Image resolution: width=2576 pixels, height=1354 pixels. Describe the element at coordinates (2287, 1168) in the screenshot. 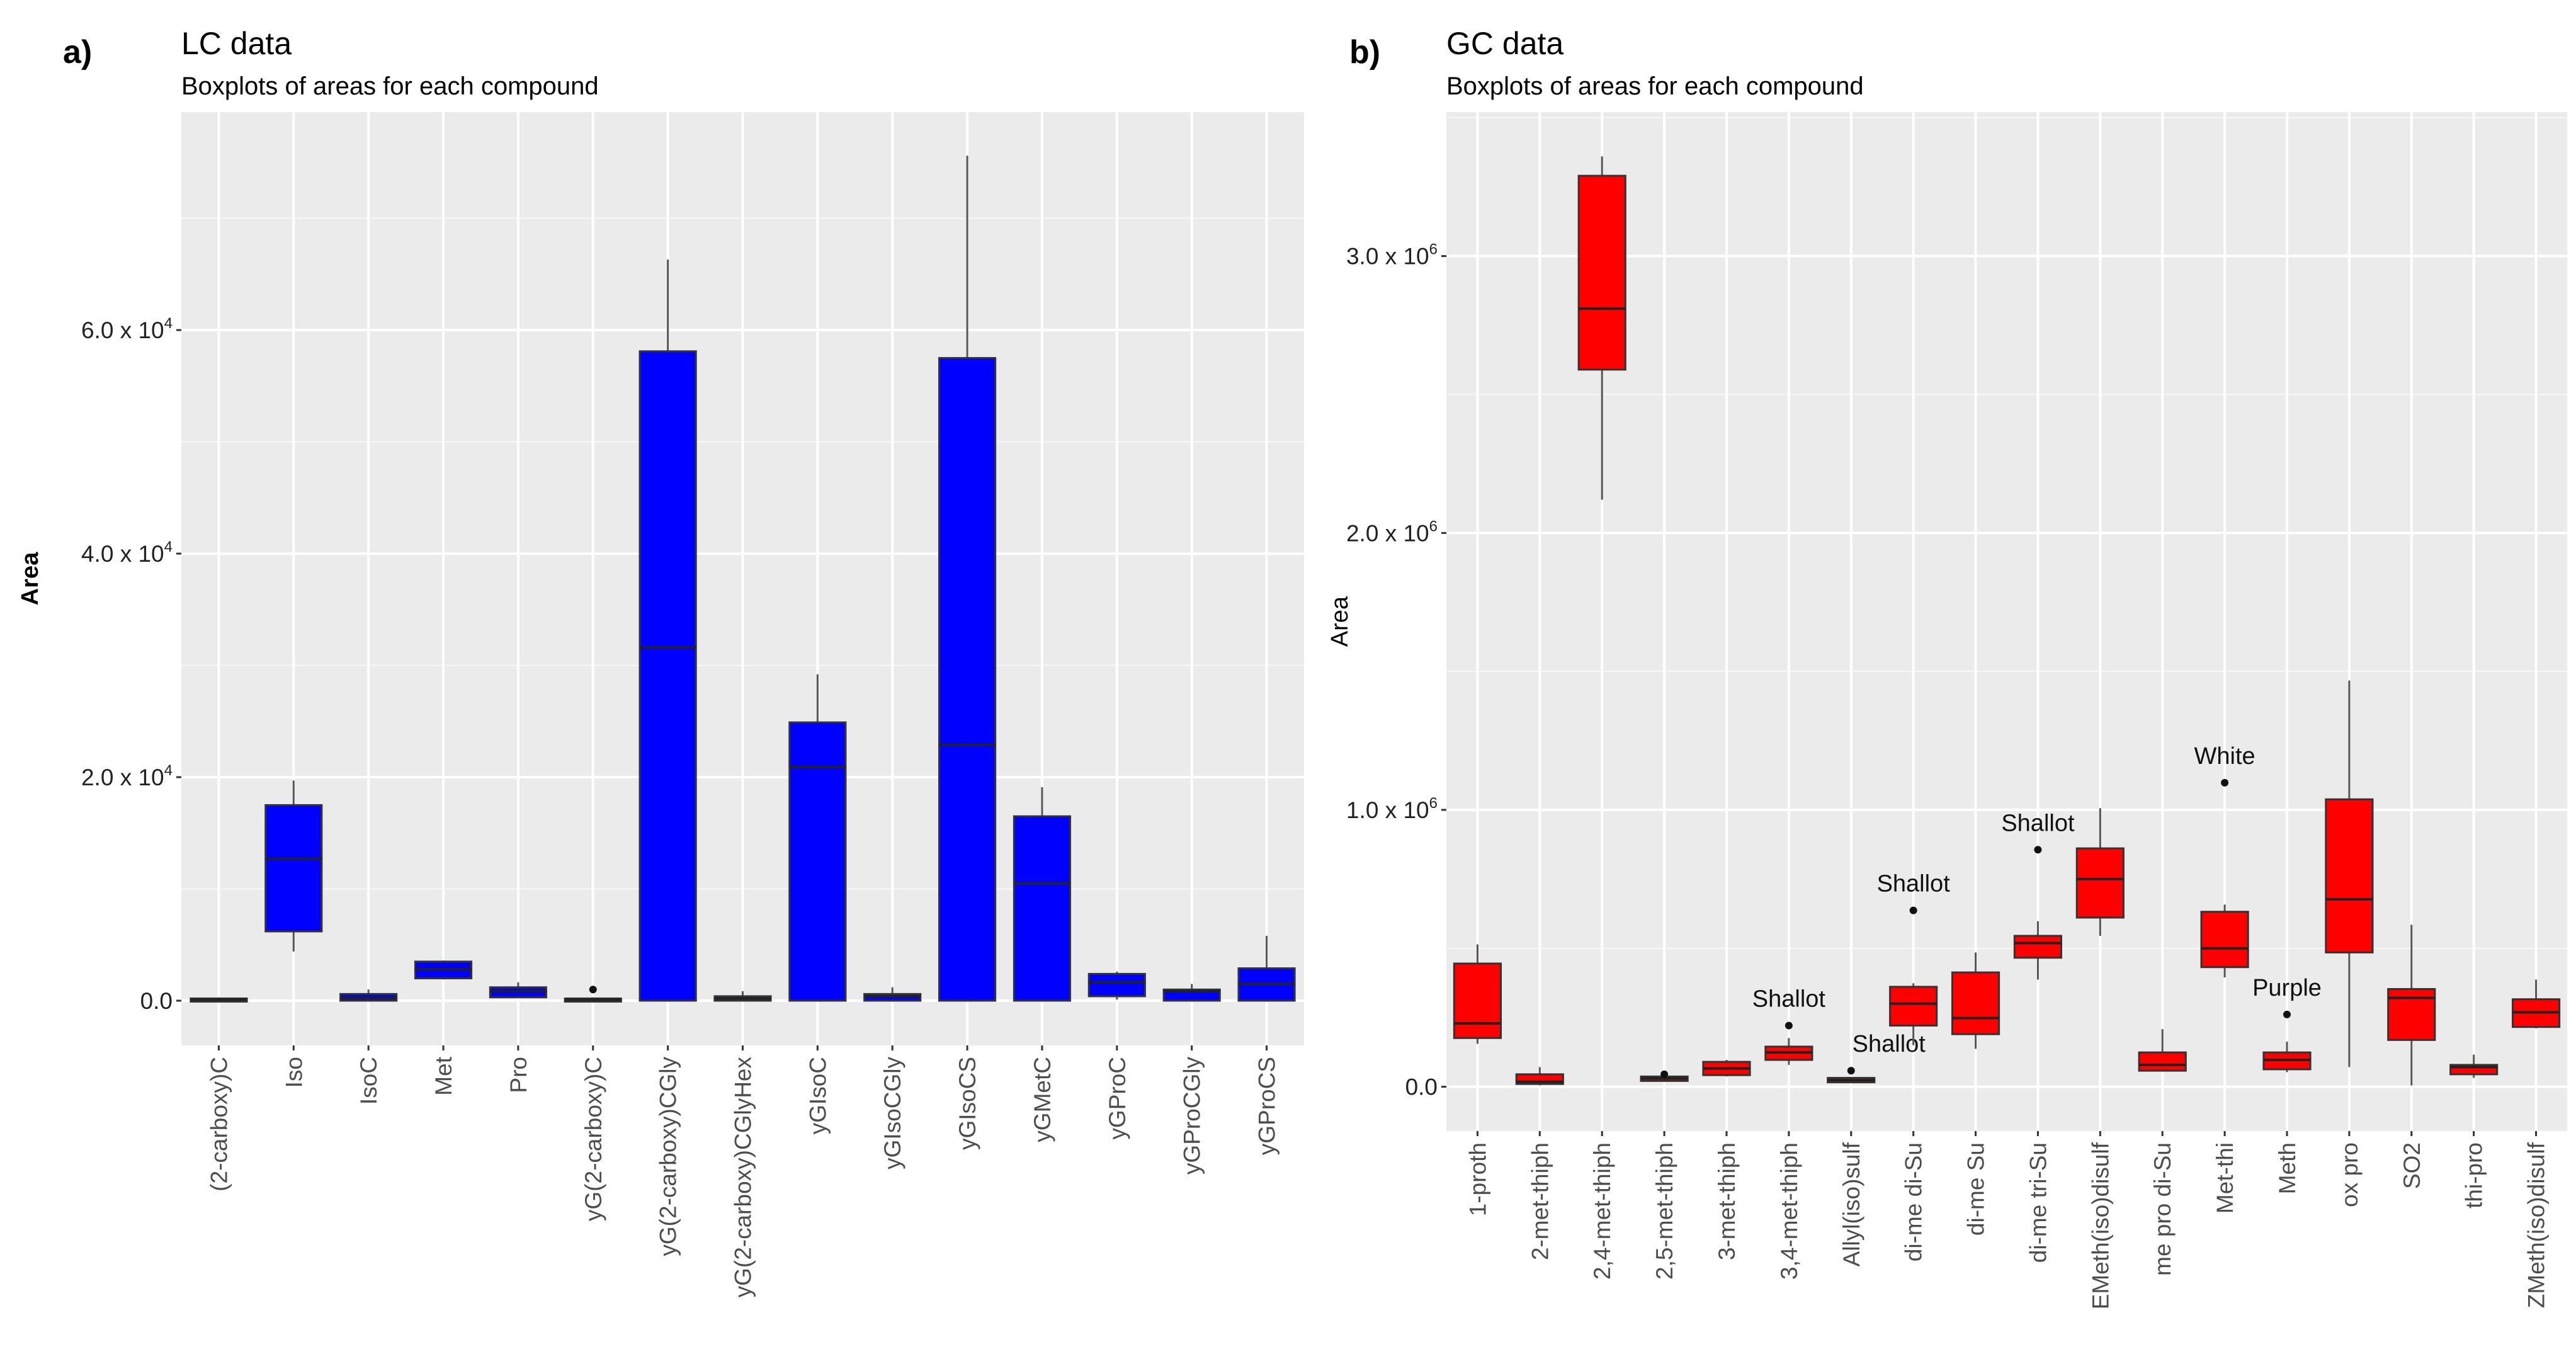

I see `x-tick-label: Meth` at that location.